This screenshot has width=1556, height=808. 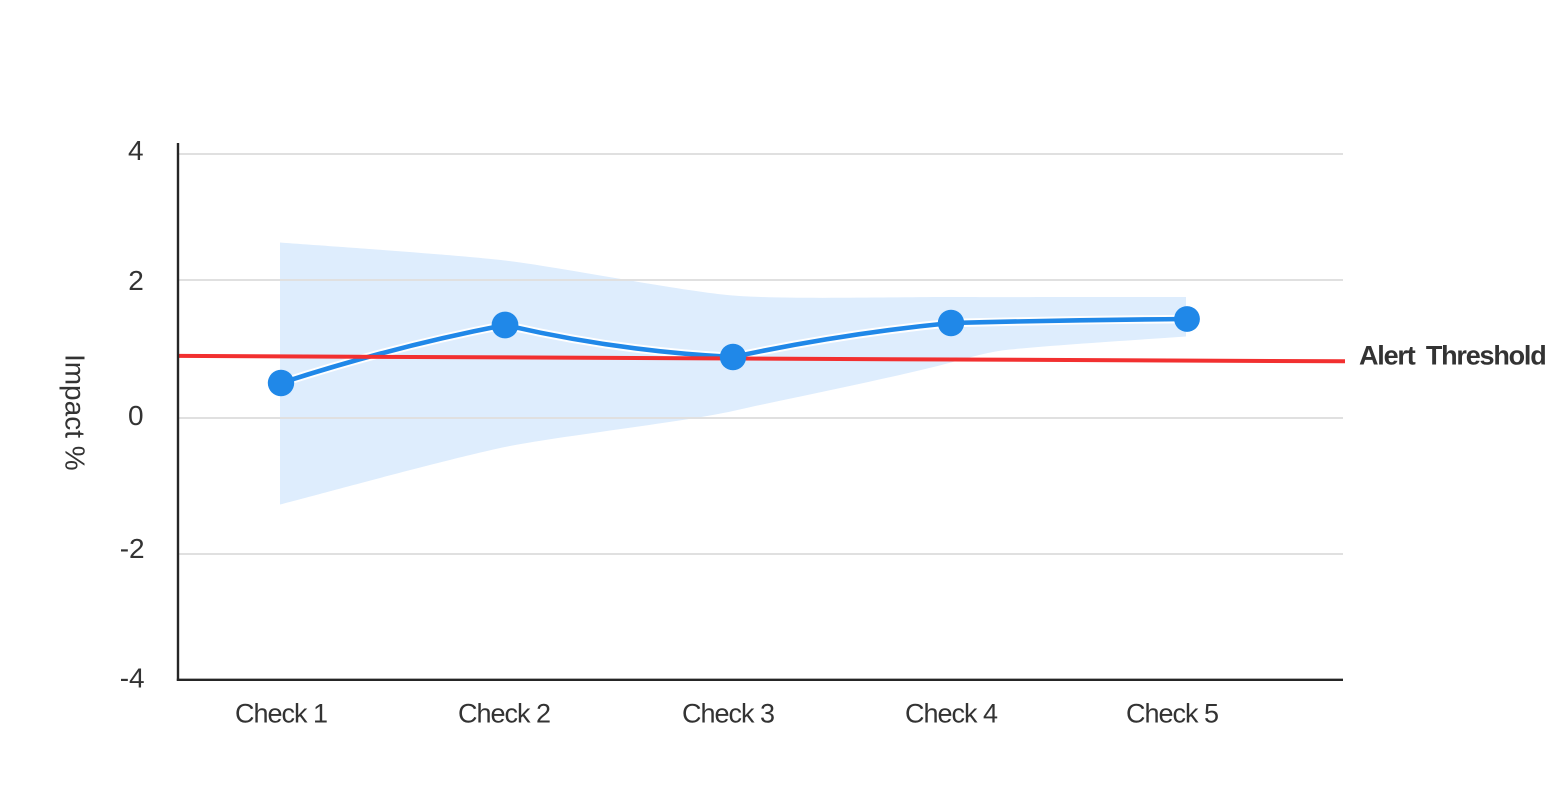 I want to click on svg-text: Check 2, so click(x=504, y=713).